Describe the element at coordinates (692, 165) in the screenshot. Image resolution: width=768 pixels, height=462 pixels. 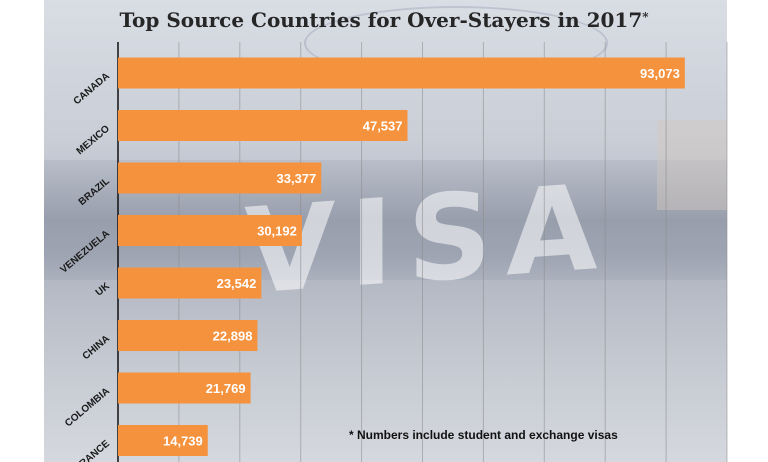
I see `passport-page-corner` at that location.